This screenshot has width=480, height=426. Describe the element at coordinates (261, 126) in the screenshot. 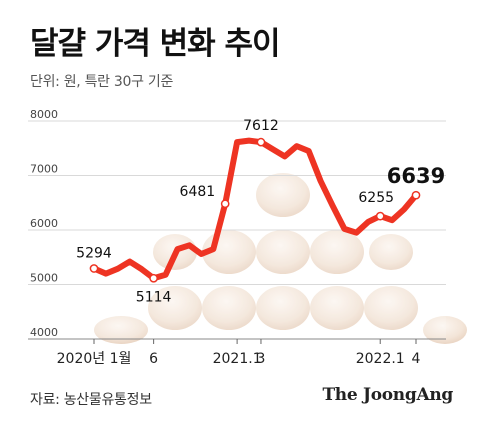

I see `data-label: 7612` at that location.